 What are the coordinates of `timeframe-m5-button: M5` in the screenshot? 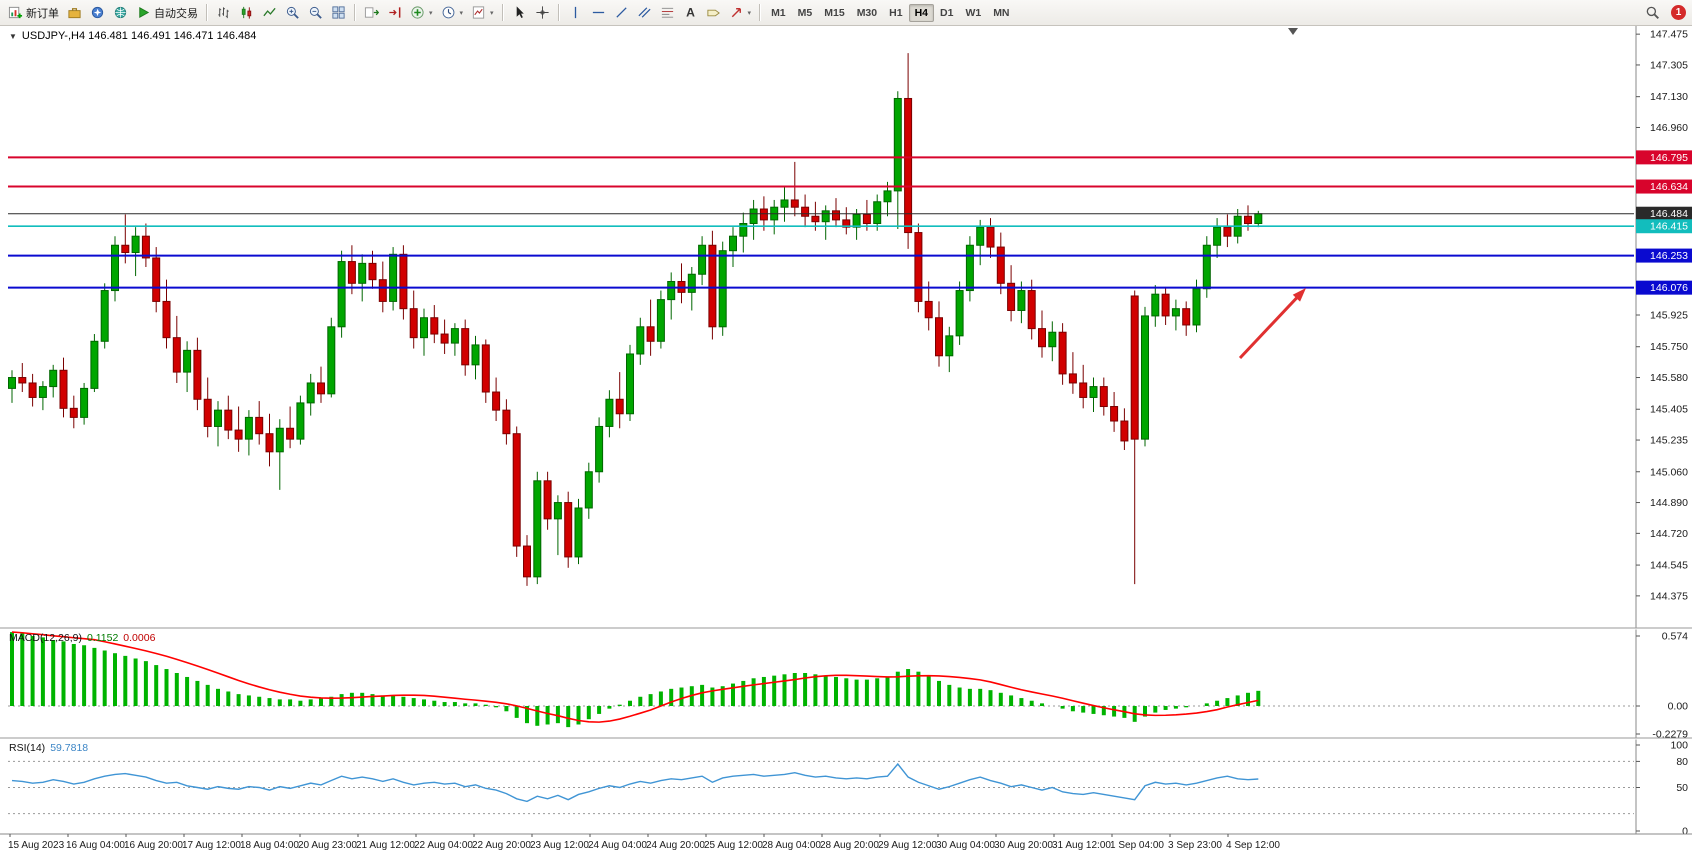 It's located at (805, 12).